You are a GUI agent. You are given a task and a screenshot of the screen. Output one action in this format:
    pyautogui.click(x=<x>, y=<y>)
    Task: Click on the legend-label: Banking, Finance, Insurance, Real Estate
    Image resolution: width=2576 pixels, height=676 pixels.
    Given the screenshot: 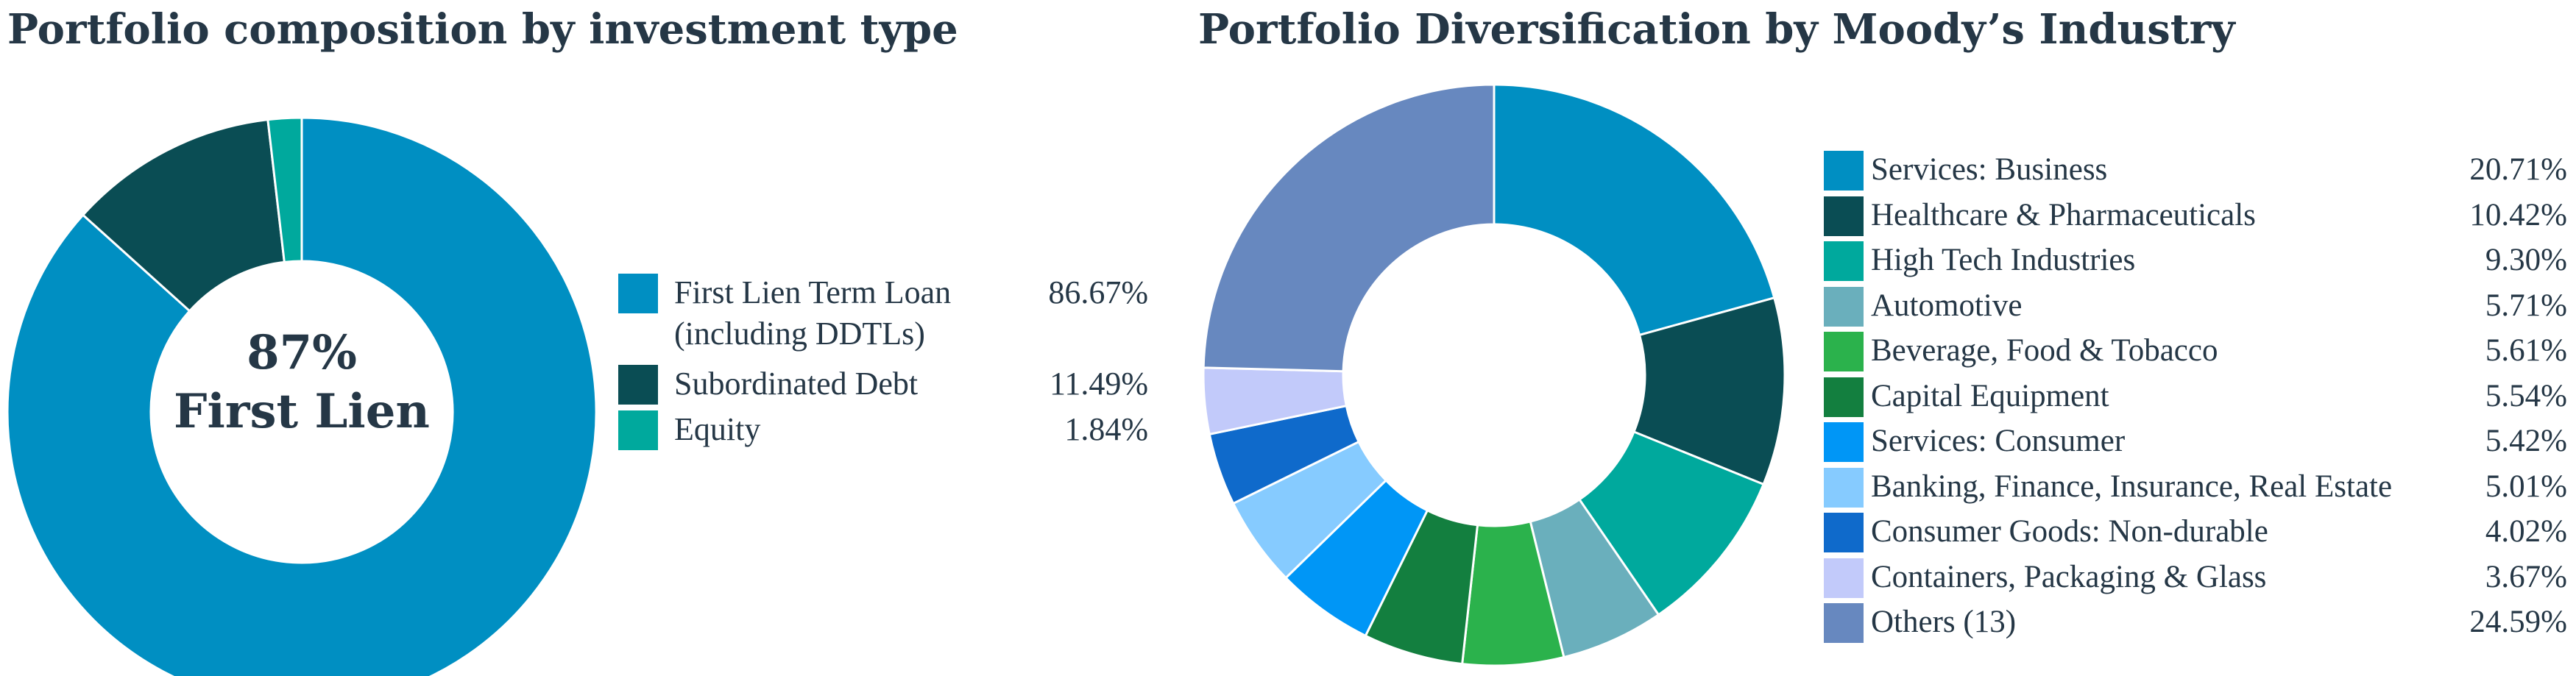 What is the action you would take?
    pyautogui.click(x=2132, y=486)
    